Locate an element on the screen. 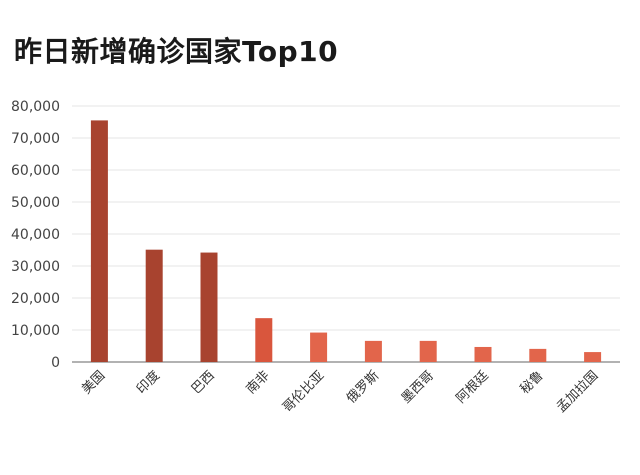 The width and height of the screenshot is (640, 475). y-tick-label: 10,000 is located at coordinates (35, 331).